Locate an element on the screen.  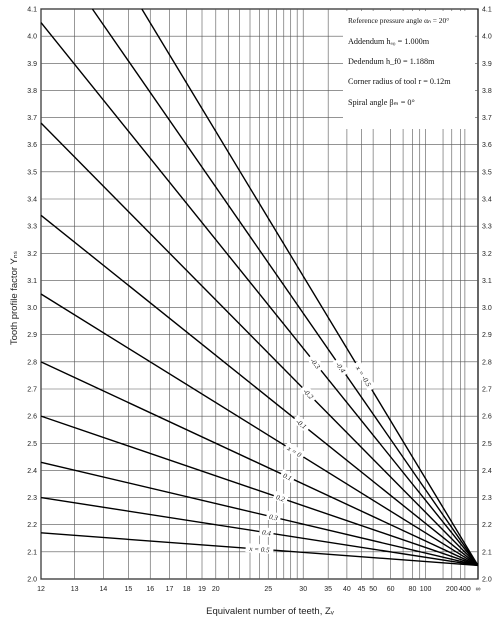
y-tick-label: 3.1 is located at coordinates (32, 281).